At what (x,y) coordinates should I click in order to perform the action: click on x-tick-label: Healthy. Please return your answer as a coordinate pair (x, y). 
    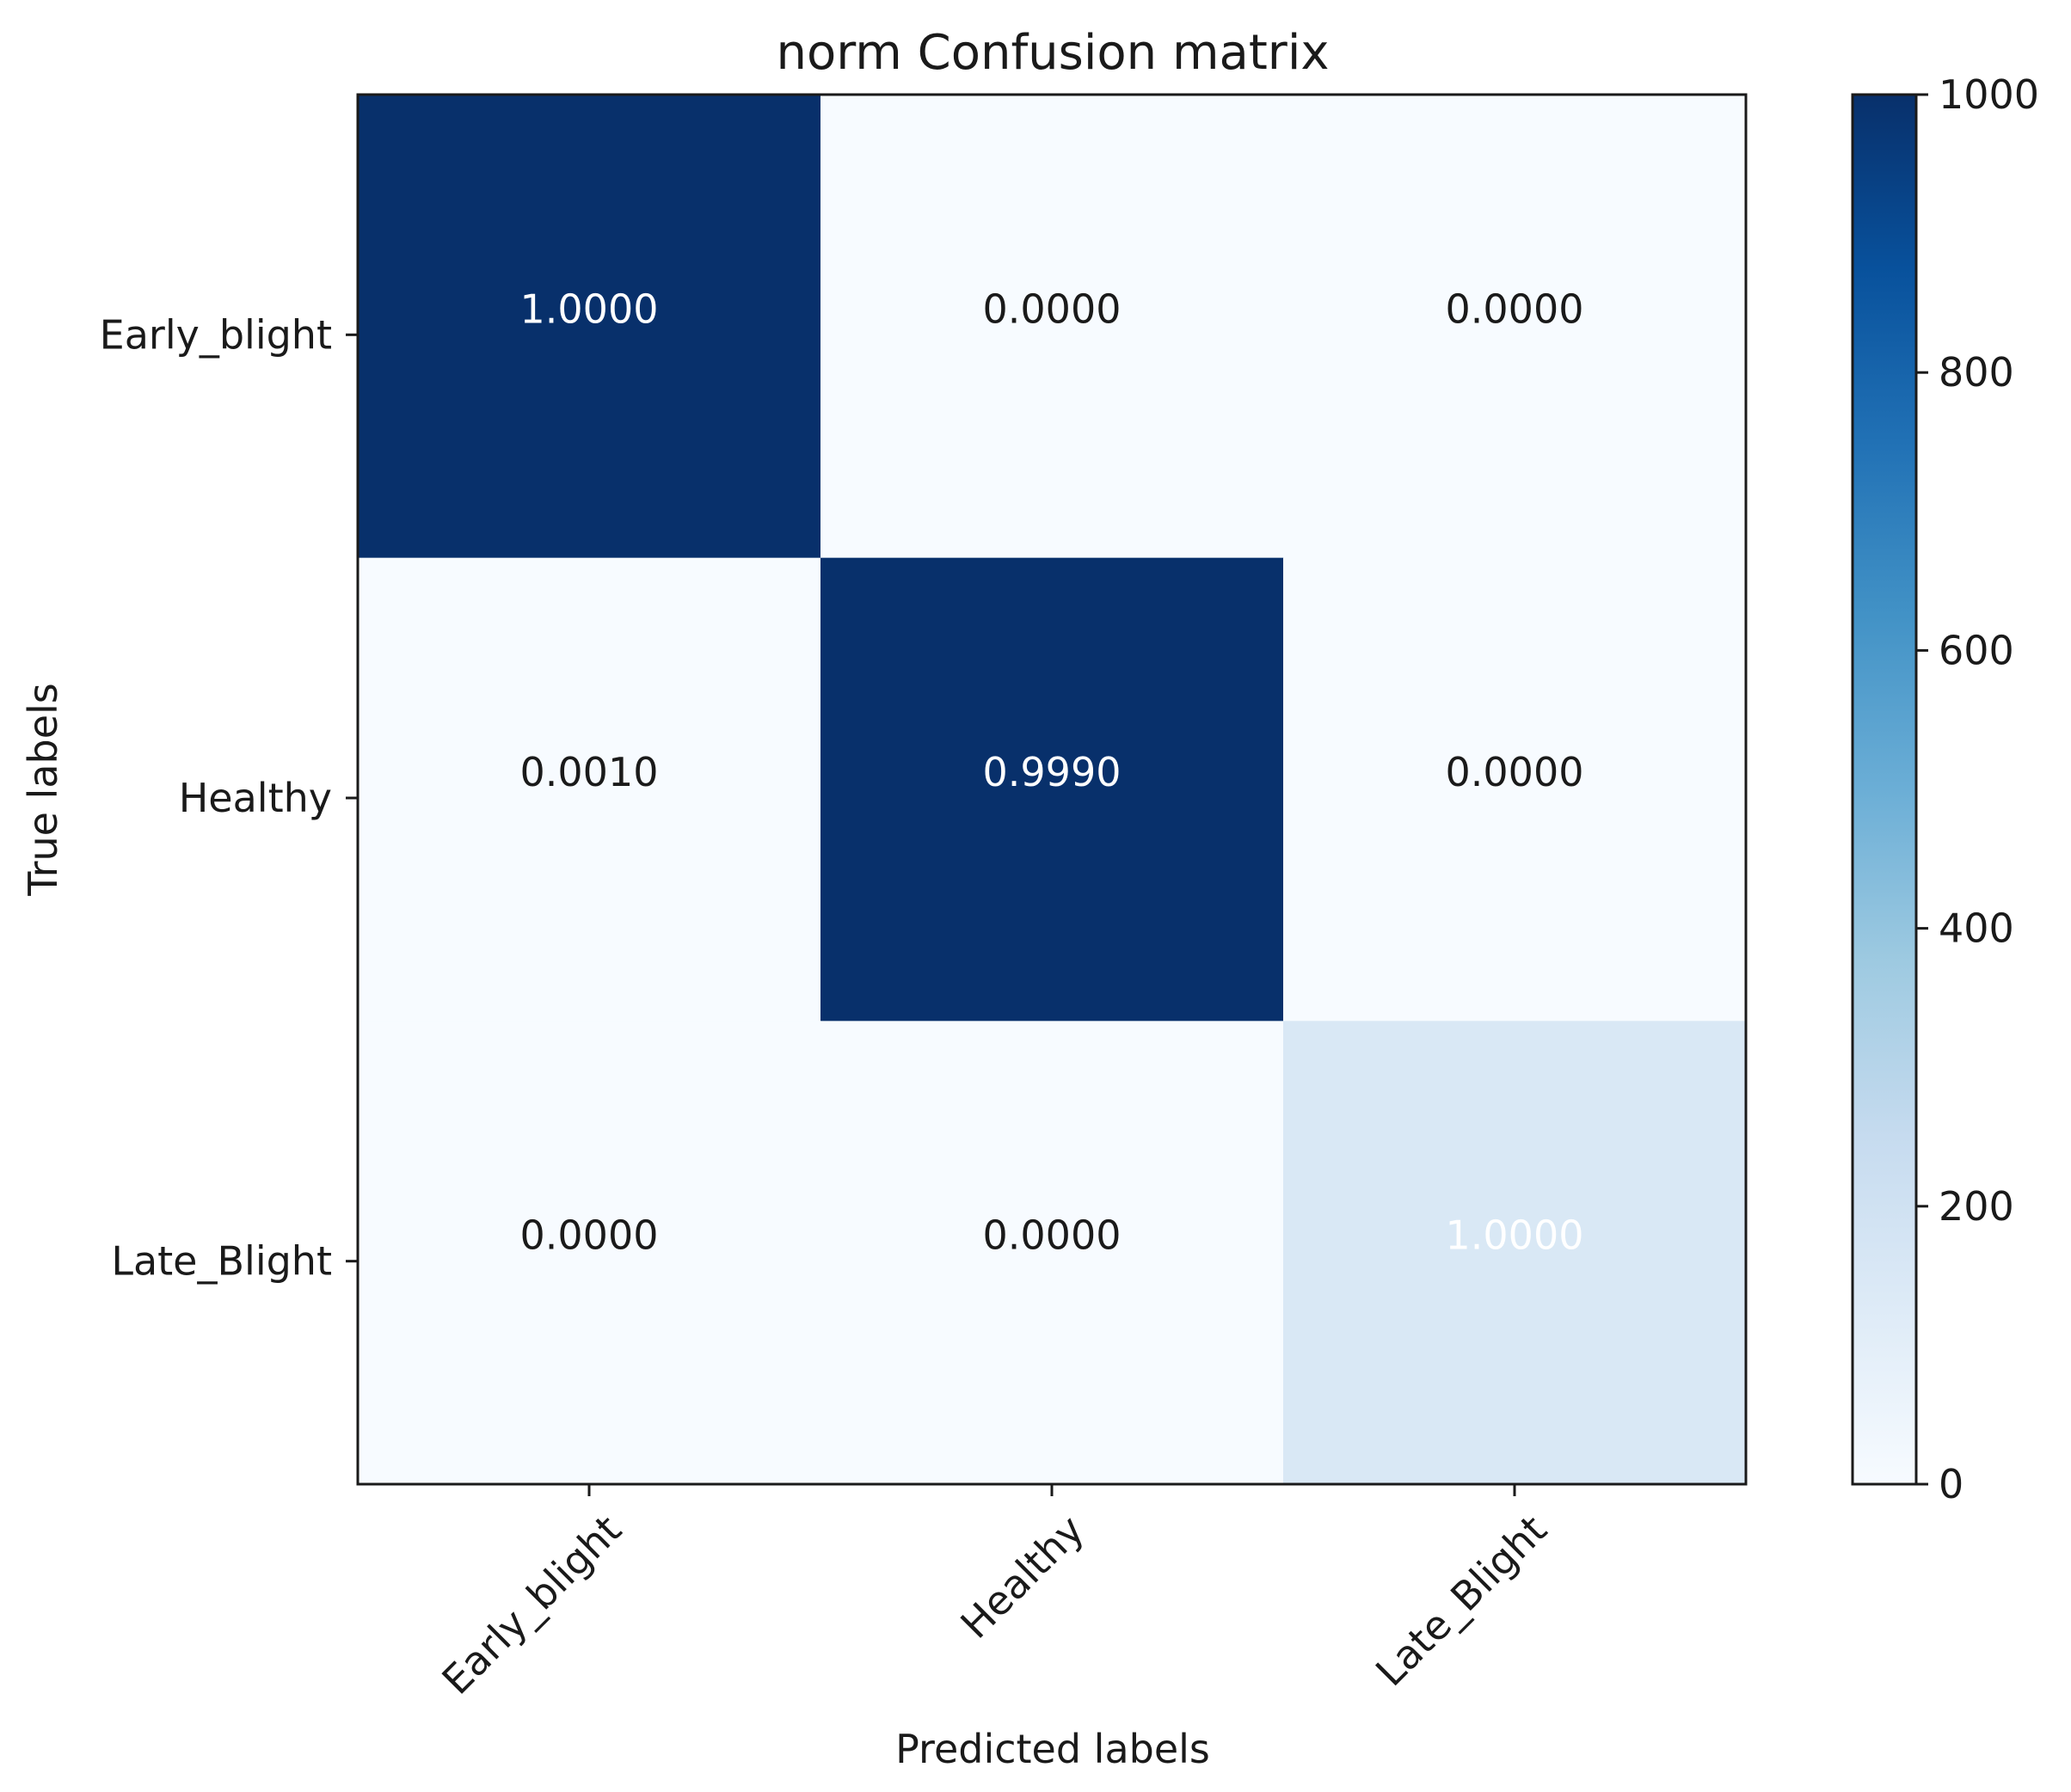
    Looking at the image, I should click on (1022, 1577).